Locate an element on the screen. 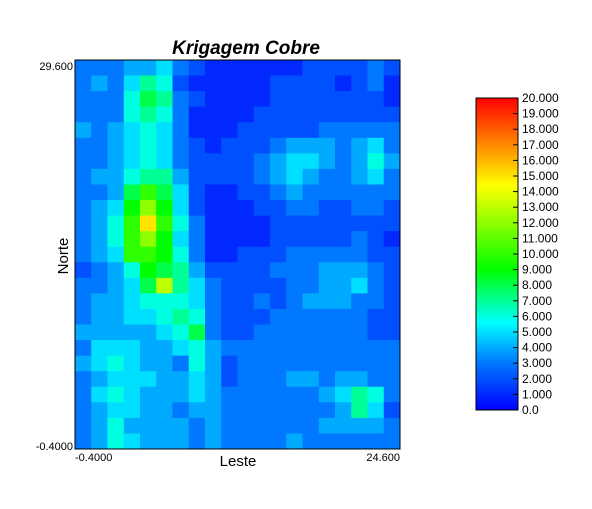 Image resolution: width=592 pixels, height=509 pixels. y-tick-top: 29.600 is located at coordinates (56, 67).